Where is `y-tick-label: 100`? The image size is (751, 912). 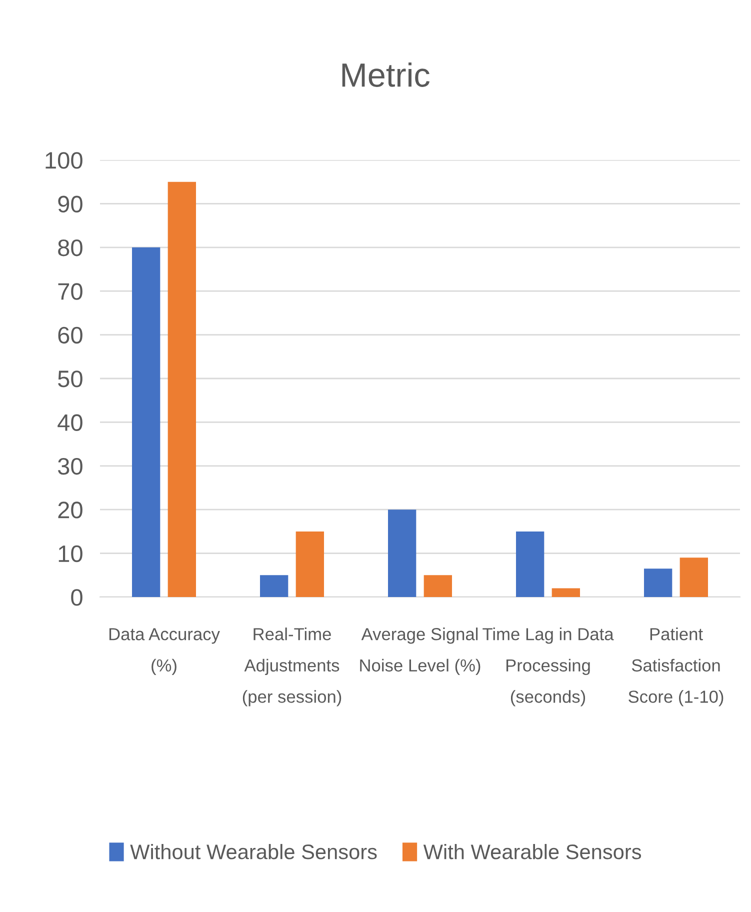
y-tick-label: 100 is located at coordinates (64, 160).